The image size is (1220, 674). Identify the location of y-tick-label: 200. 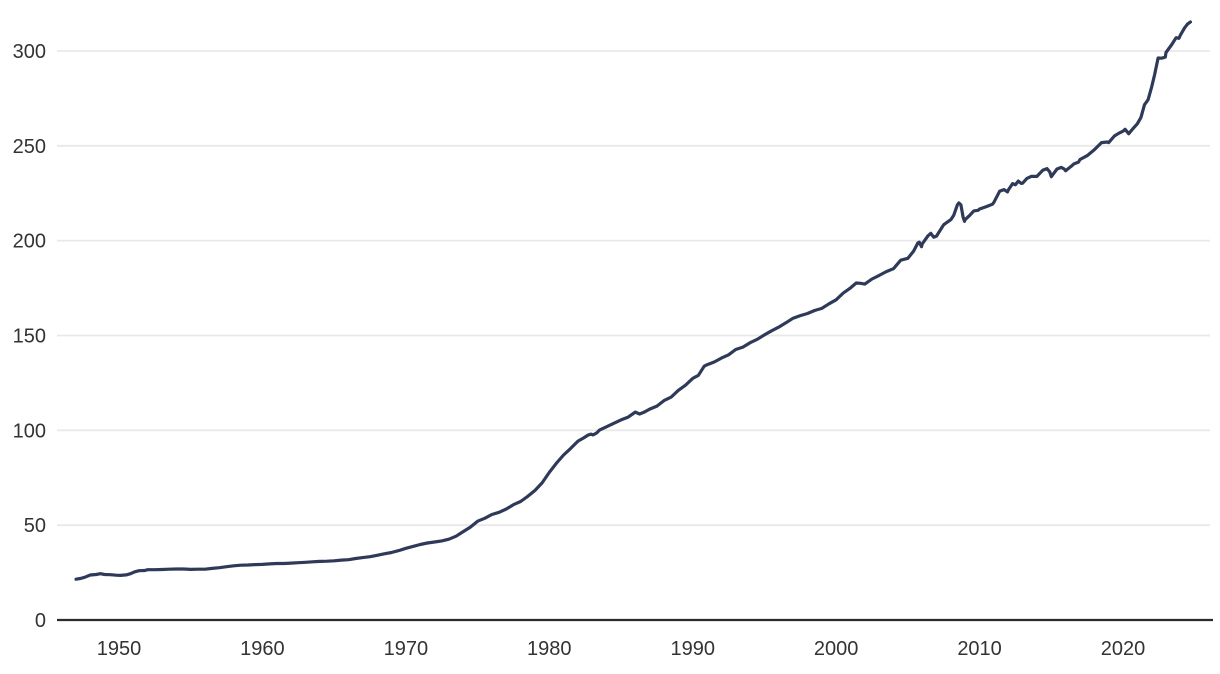
(29, 242).